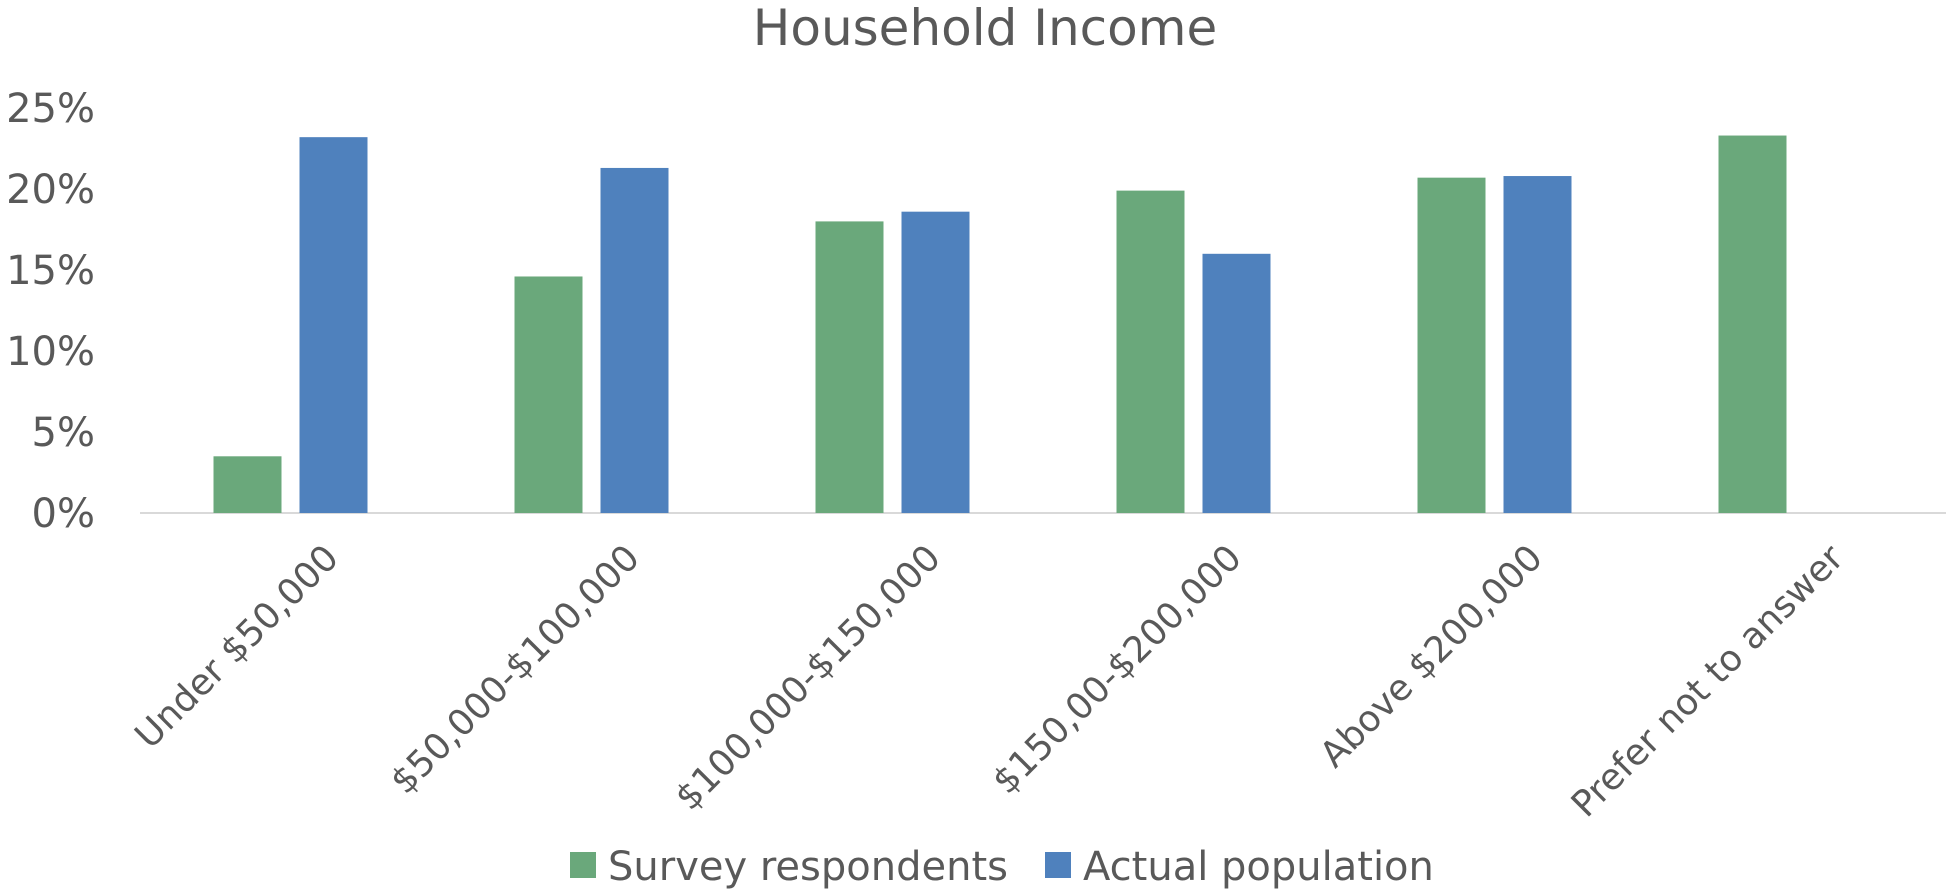 Image resolution: width=1946 pixels, height=890 pixels. What do you see at coordinates (50, 352) in the screenshot?
I see `y-tick-label: 10%` at bounding box center [50, 352].